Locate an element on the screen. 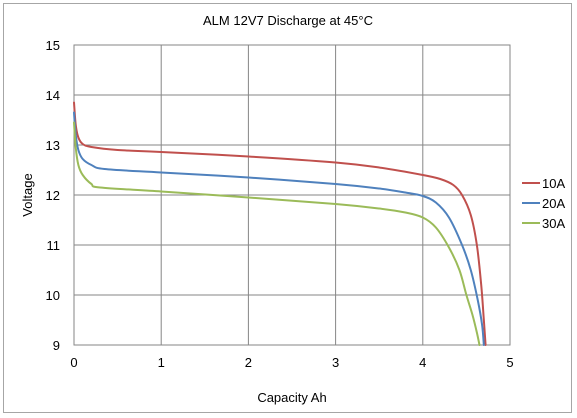  legend-label-30a: 30A is located at coordinates (553, 223).